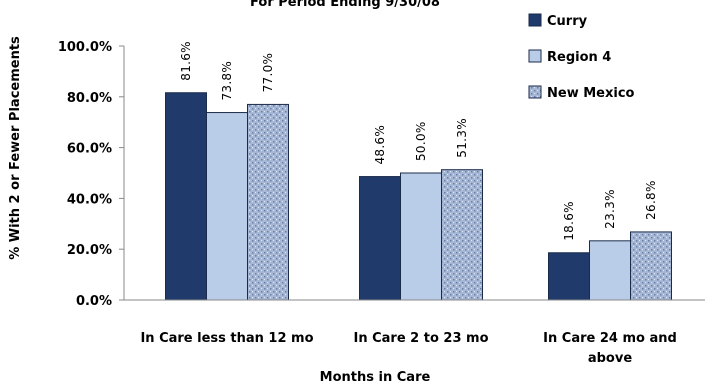  What do you see at coordinates (85, 47) in the screenshot?
I see `y-tick-label: 100.0%` at bounding box center [85, 47].